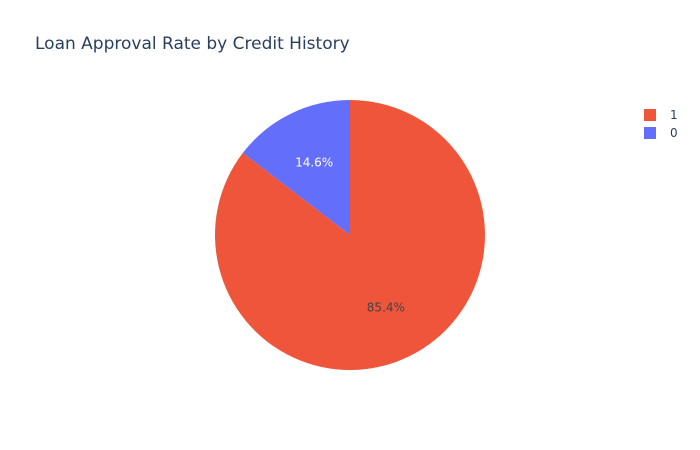  What do you see at coordinates (314, 162) in the screenshot?
I see `slice-label-0: 14.6%` at bounding box center [314, 162].